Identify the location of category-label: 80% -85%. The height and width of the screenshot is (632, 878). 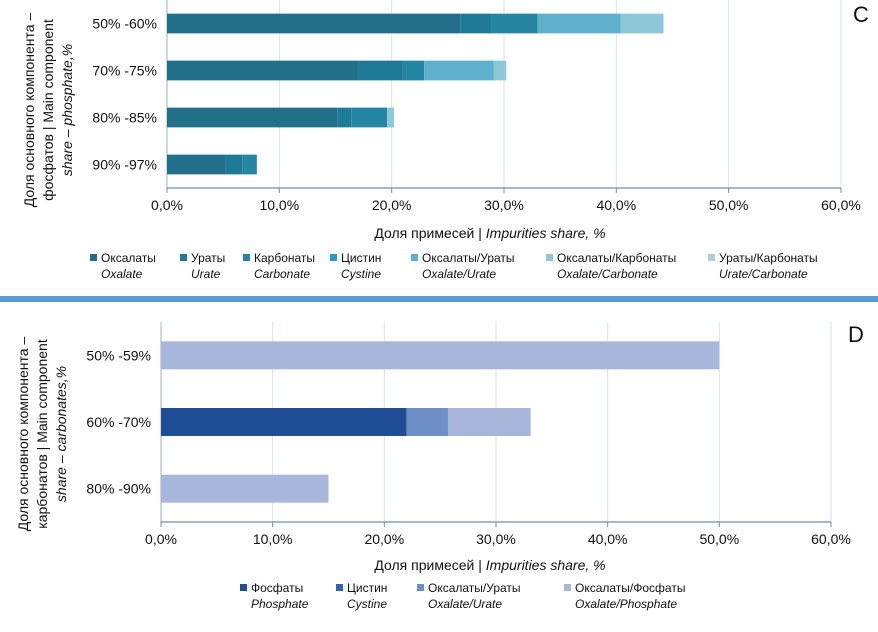
(124, 118).